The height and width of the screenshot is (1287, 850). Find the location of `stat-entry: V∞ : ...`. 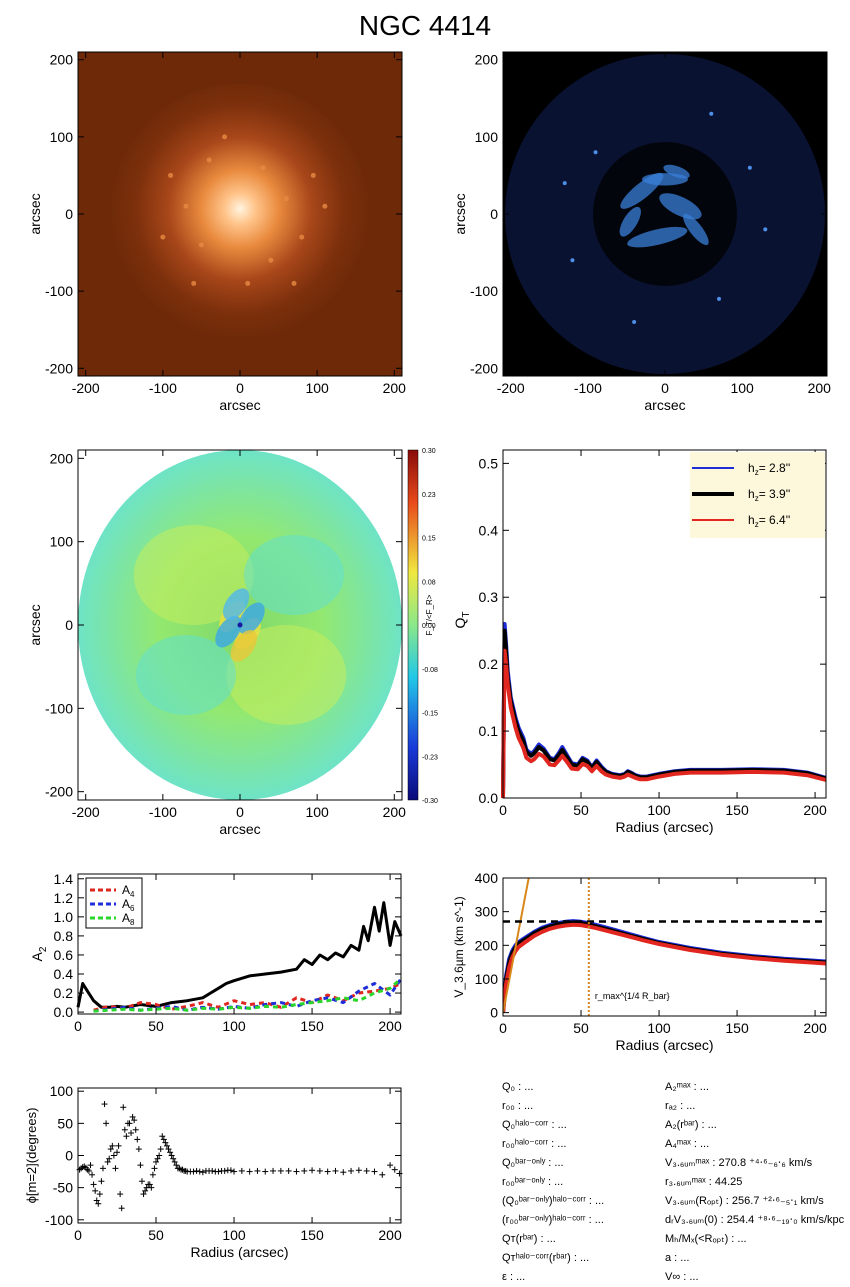

stat-entry: V∞ : ... is located at coordinates (682, 1277).